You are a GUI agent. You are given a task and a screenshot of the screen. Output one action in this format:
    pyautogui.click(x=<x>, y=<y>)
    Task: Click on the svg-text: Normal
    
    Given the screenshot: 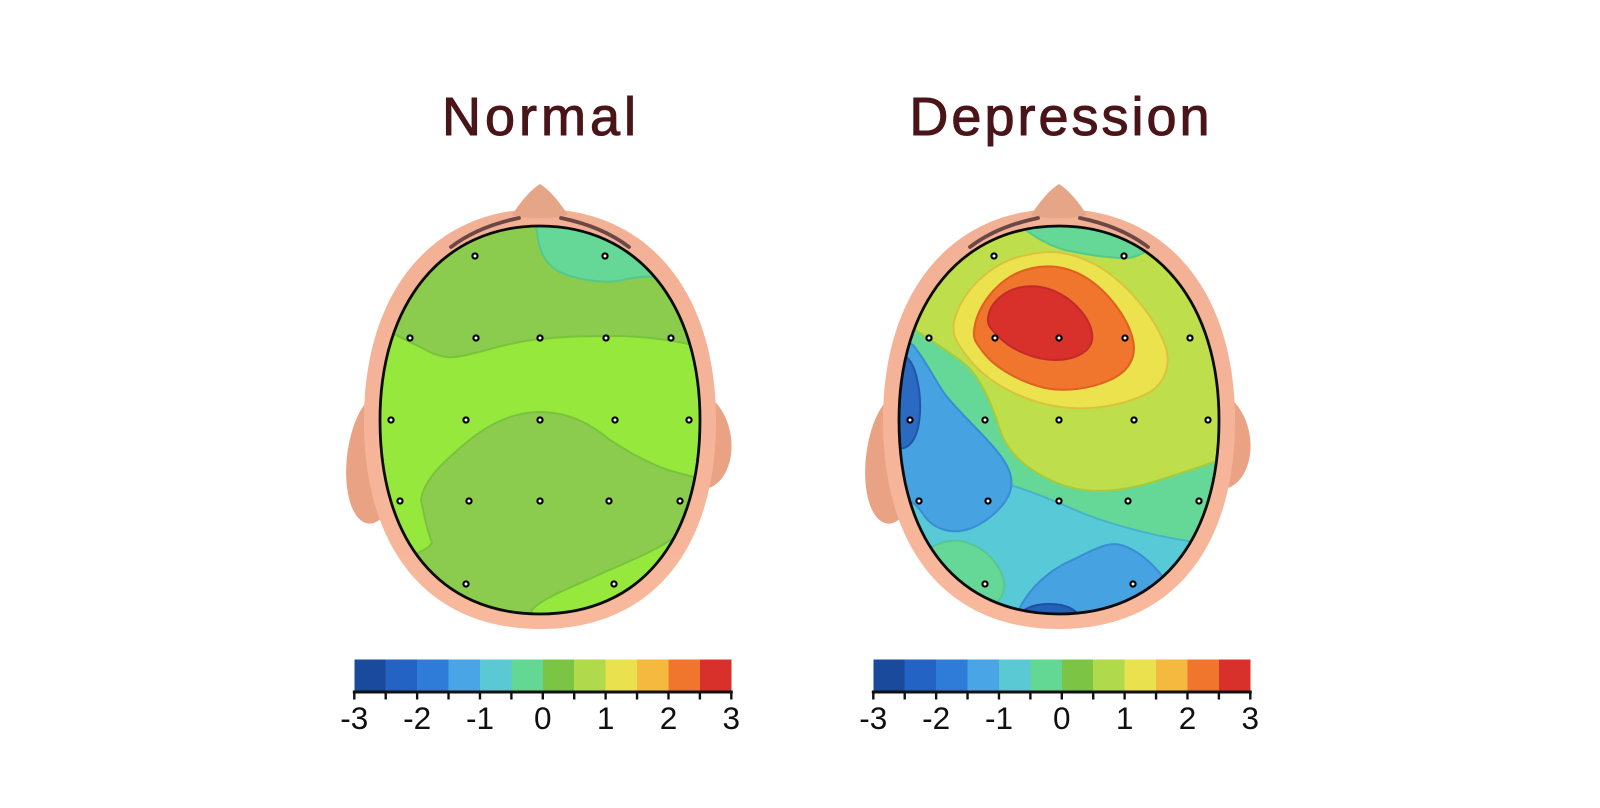 What is the action you would take?
    pyautogui.click(x=541, y=117)
    